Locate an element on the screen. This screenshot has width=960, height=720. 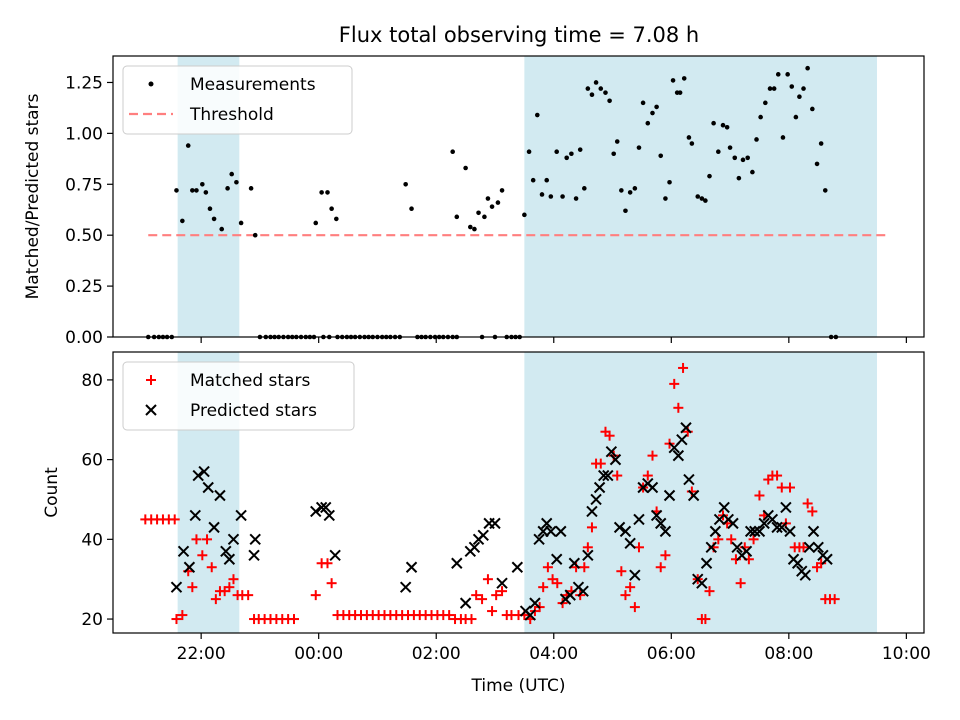
y-tick-label: 0.75 is located at coordinates (84, 185).